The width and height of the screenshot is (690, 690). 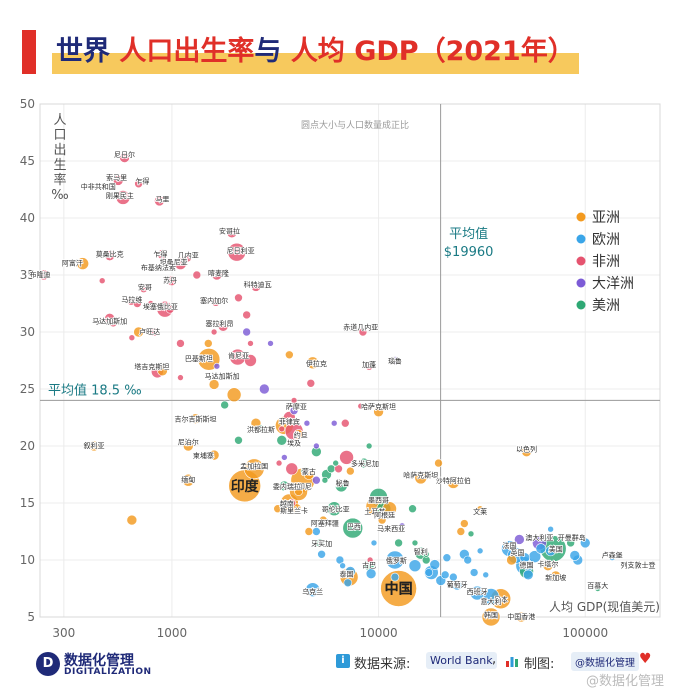 What do you see at coordinates (315, 52) in the screenshot?
I see `page-title: 世界 人口出生率与 人均 GDP（2021年）` at bounding box center [315, 52].